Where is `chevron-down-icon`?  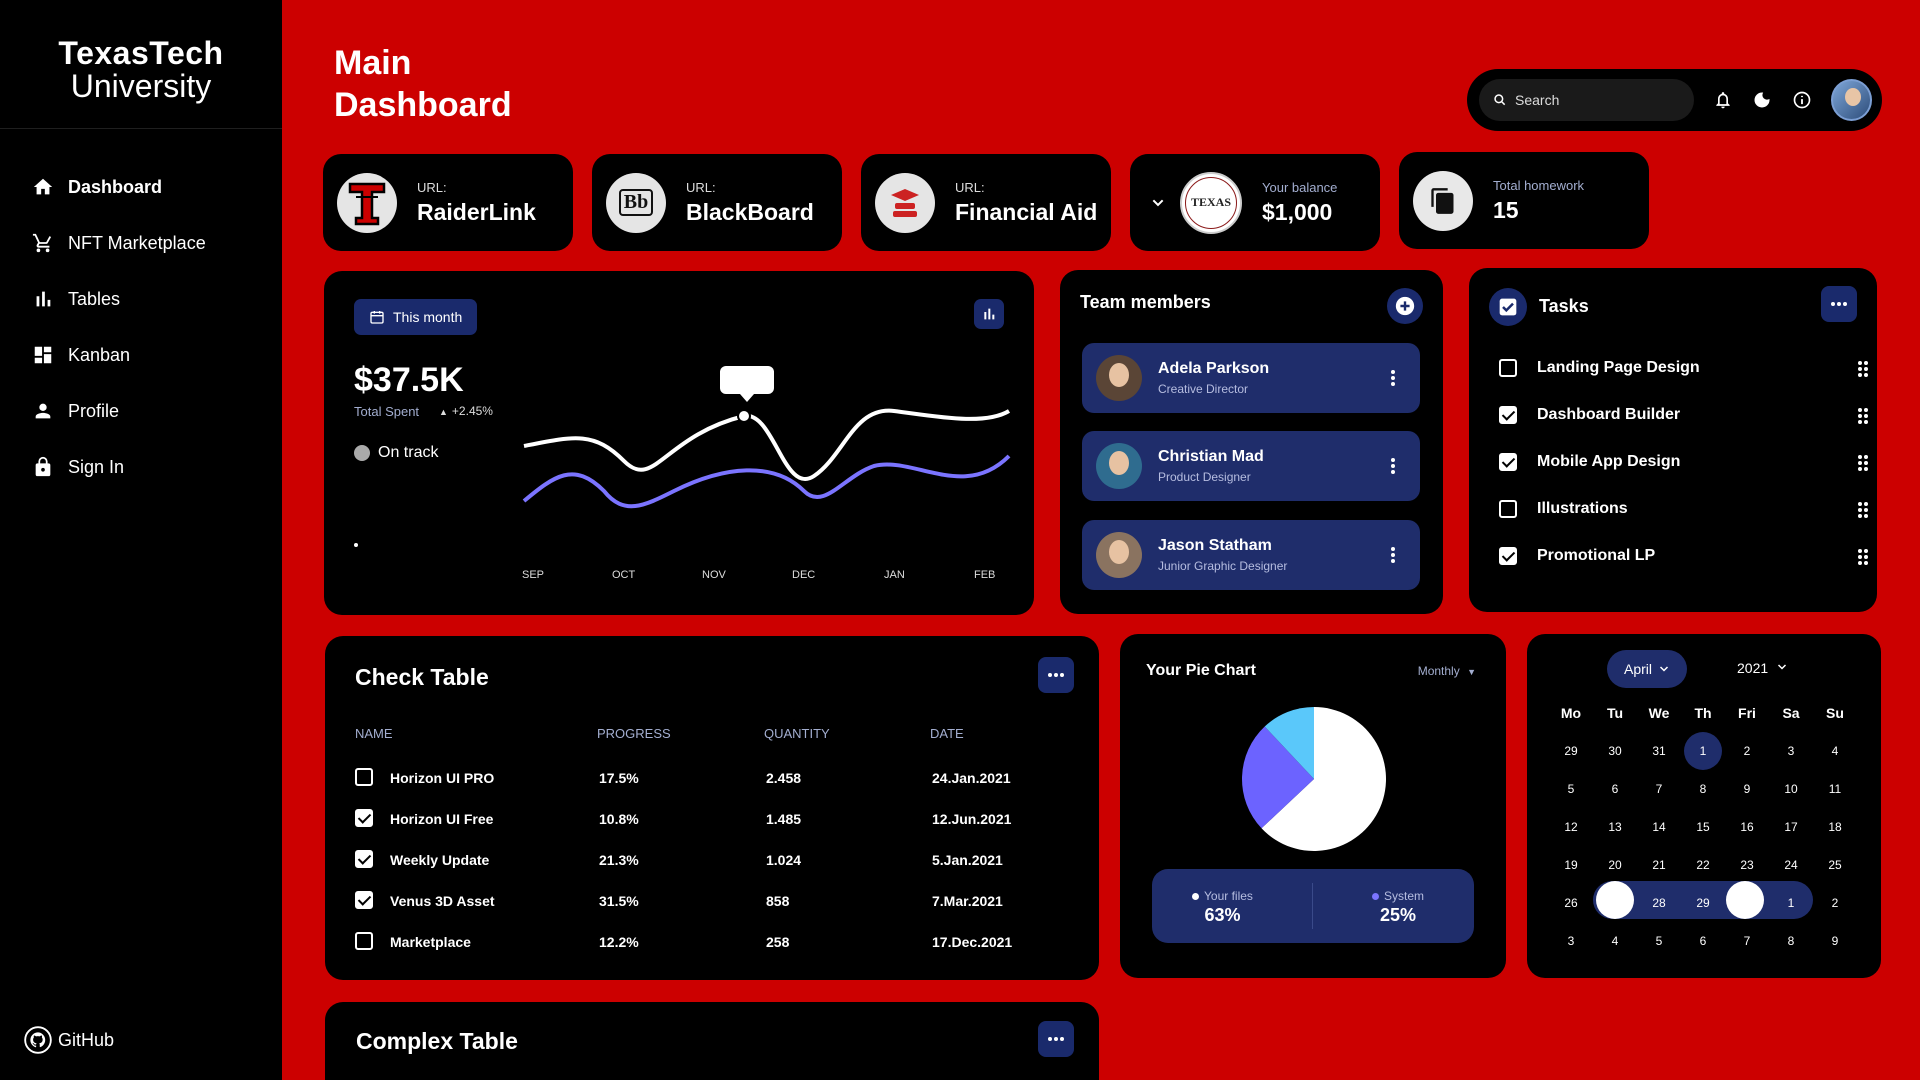 chevron-down-icon is located at coordinates (1158, 203).